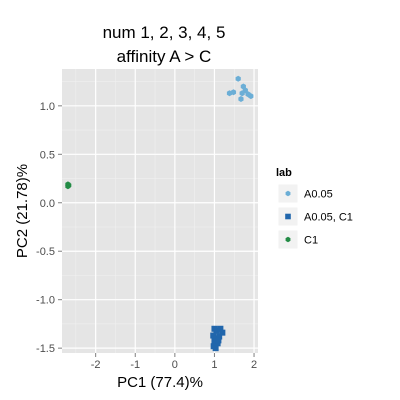 Image resolution: width=400 pixels, height=400 pixels. I want to click on x-tick-label: 1, so click(214, 365).